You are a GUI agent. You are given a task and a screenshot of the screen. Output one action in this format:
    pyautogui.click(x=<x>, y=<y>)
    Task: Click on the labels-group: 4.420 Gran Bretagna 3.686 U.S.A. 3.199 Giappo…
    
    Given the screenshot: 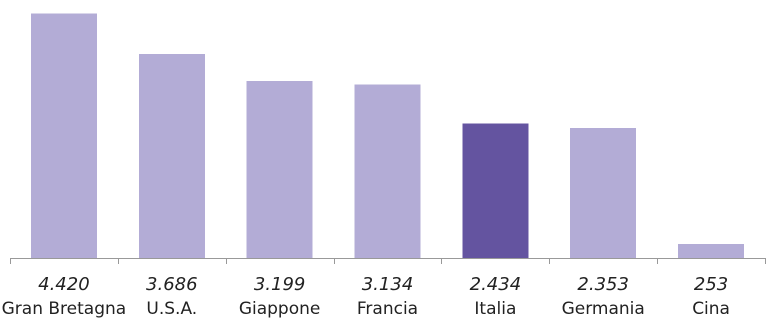 What is the action you would take?
    pyautogui.click(x=366, y=296)
    